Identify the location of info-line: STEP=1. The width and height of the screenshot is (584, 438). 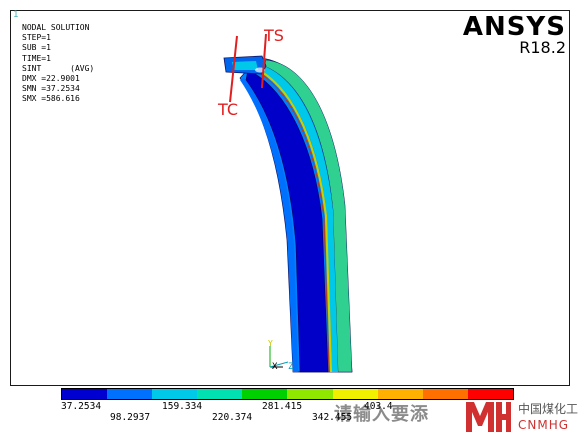
(36, 38).